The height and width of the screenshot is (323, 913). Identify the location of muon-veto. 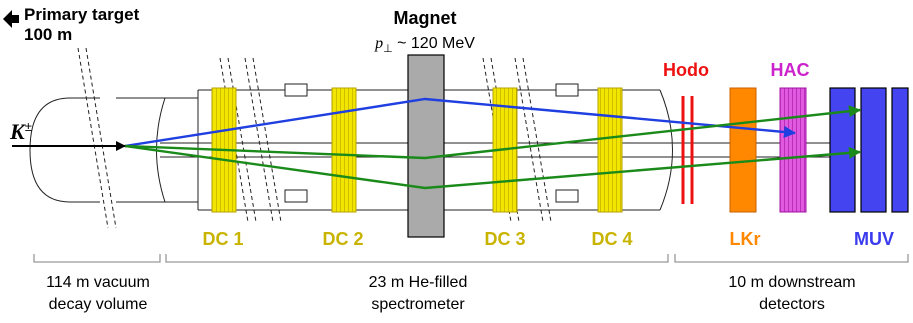
(869, 150).